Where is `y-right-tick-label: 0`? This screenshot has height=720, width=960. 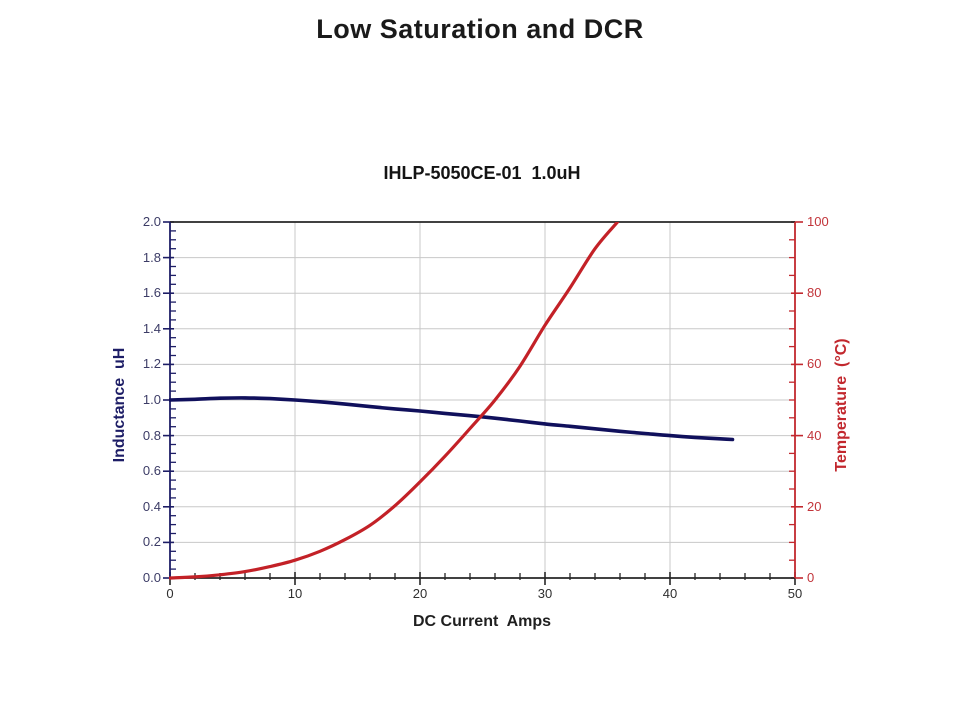
y-right-tick-label: 0 is located at coordinates (811, 577).